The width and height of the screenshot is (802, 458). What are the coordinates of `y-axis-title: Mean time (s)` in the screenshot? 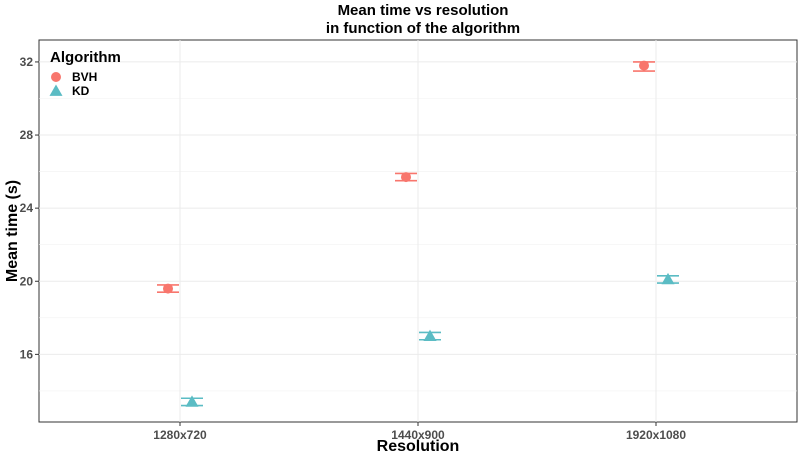 It's located at (12, 231).